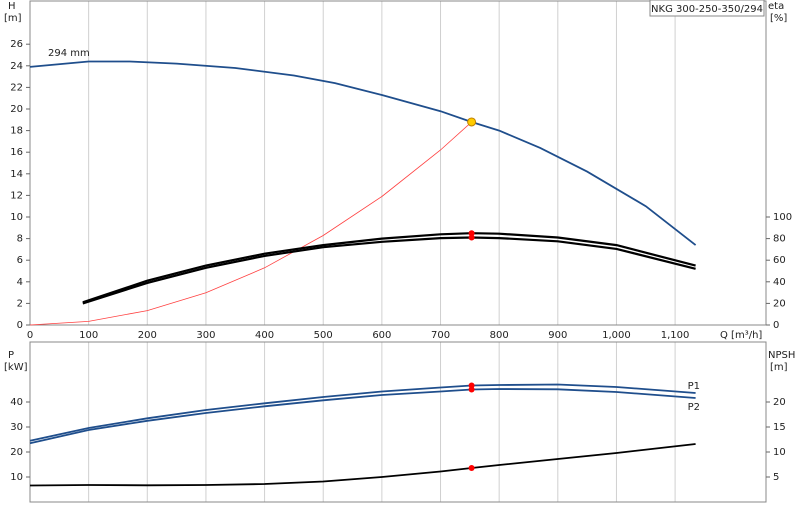 Image resolution: width=800 pixels, height=520 pixels. What do you see at coordinates (776, 477) in the screenshot?
I see `y2-tick-label: 5` at bounding box center [776, 477].